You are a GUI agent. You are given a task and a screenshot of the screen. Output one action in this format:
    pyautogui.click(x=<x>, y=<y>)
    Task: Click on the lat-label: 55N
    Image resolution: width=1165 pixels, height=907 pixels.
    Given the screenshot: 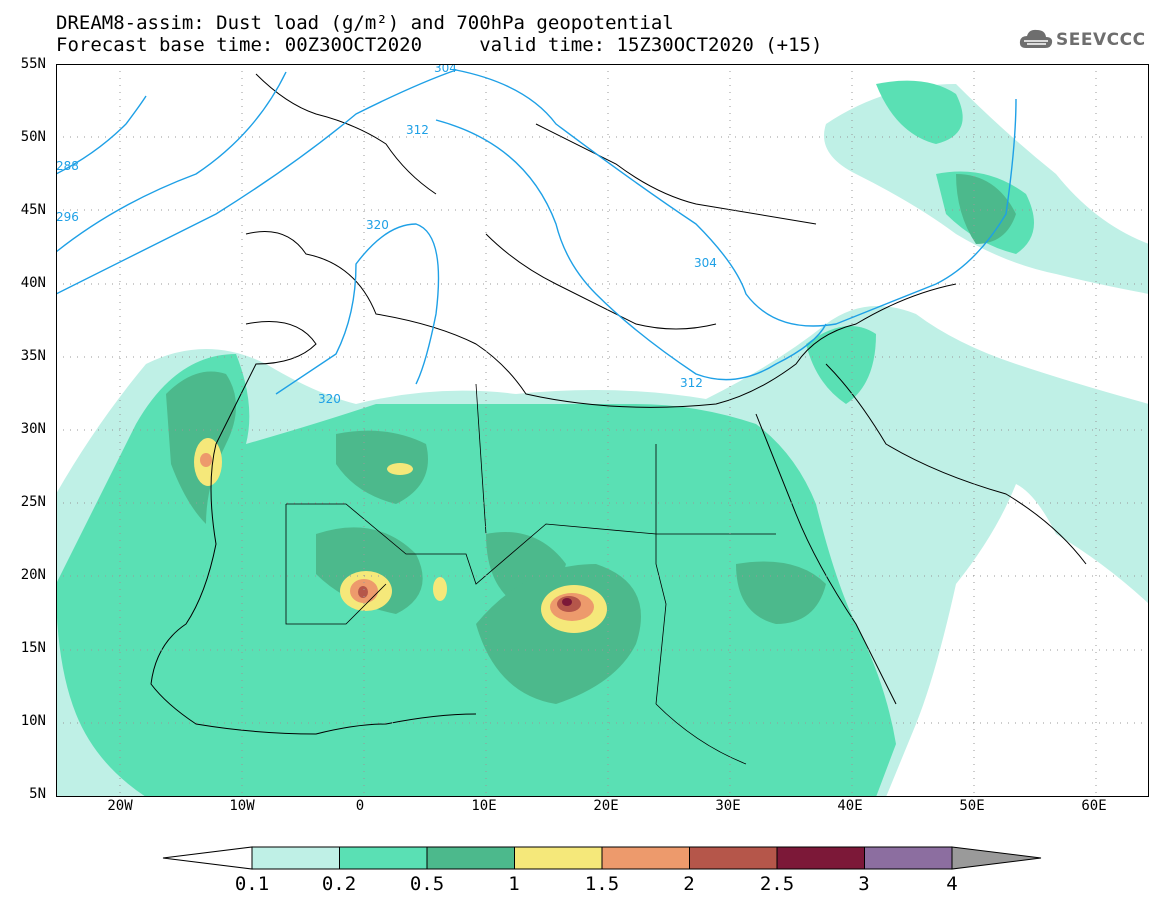 What is the action you would take?
    pyautogui.click(x=33, y=64)
    